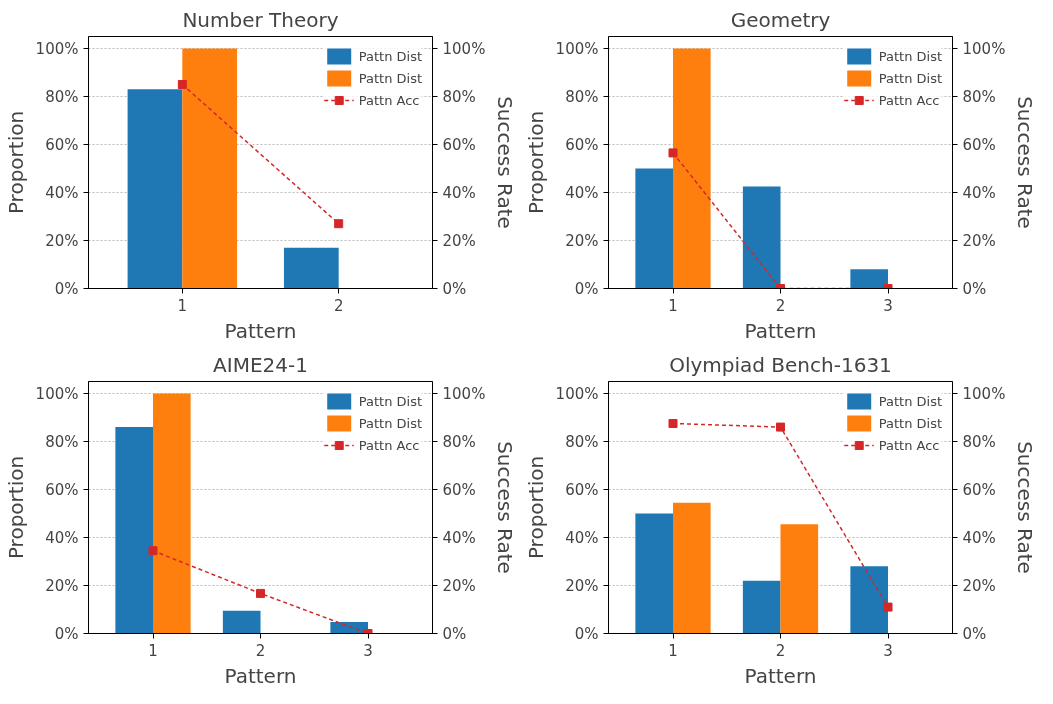 Image resolution: width=1053 pixels, height=704 pixels. Describe the element at coordinates (260, 364) in the screenshot. I see `chart-title: AIME24-1` at that location.